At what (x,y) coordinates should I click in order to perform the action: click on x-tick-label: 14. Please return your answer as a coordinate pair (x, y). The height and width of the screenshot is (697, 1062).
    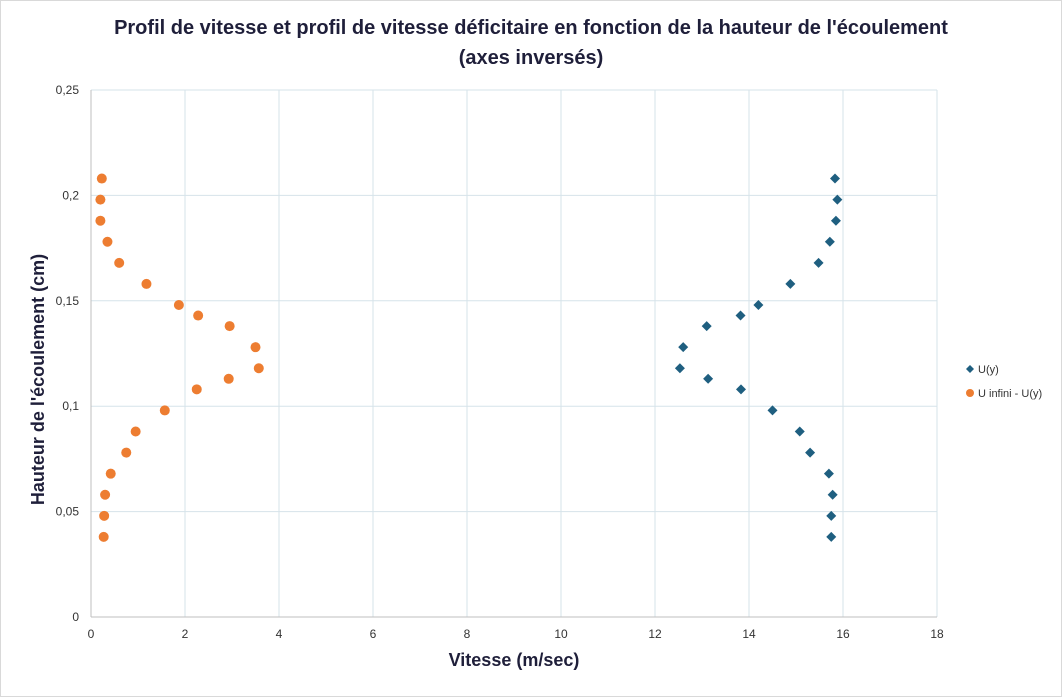
    Looking at the image, I should click on (749, 634).